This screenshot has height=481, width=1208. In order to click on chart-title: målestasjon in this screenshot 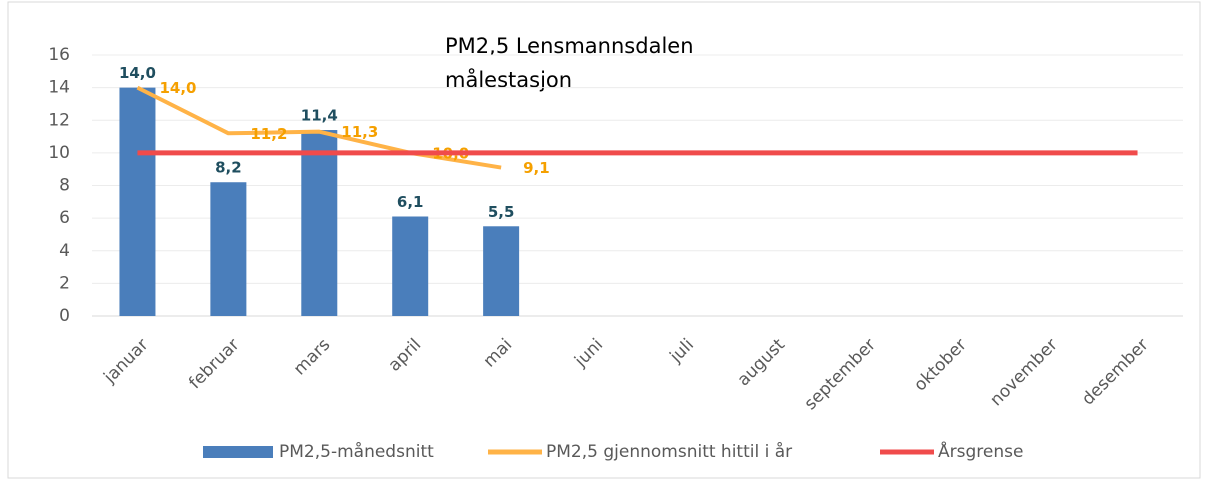, I will do `click(508, 79)`.